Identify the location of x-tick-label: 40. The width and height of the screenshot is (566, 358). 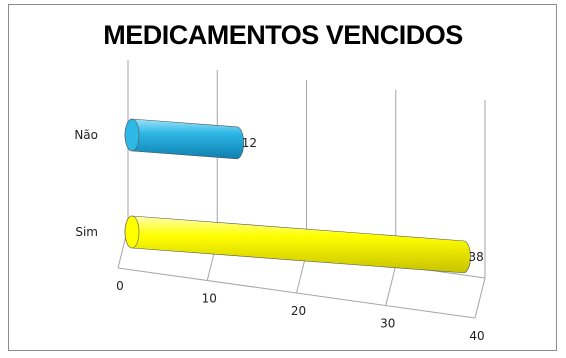
(476, 336).